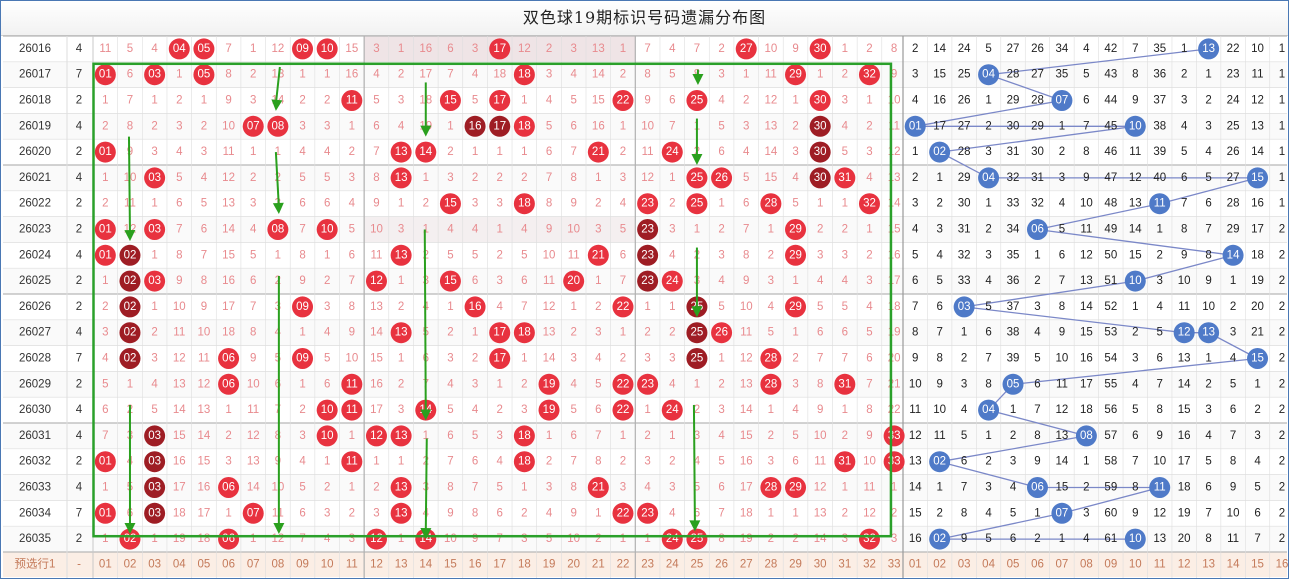 This screenshot has width=1289, height=579. Describe the element at coordinates (1135, 75) in the screenshot. I see `blue-omission-cell: 8` at that location.